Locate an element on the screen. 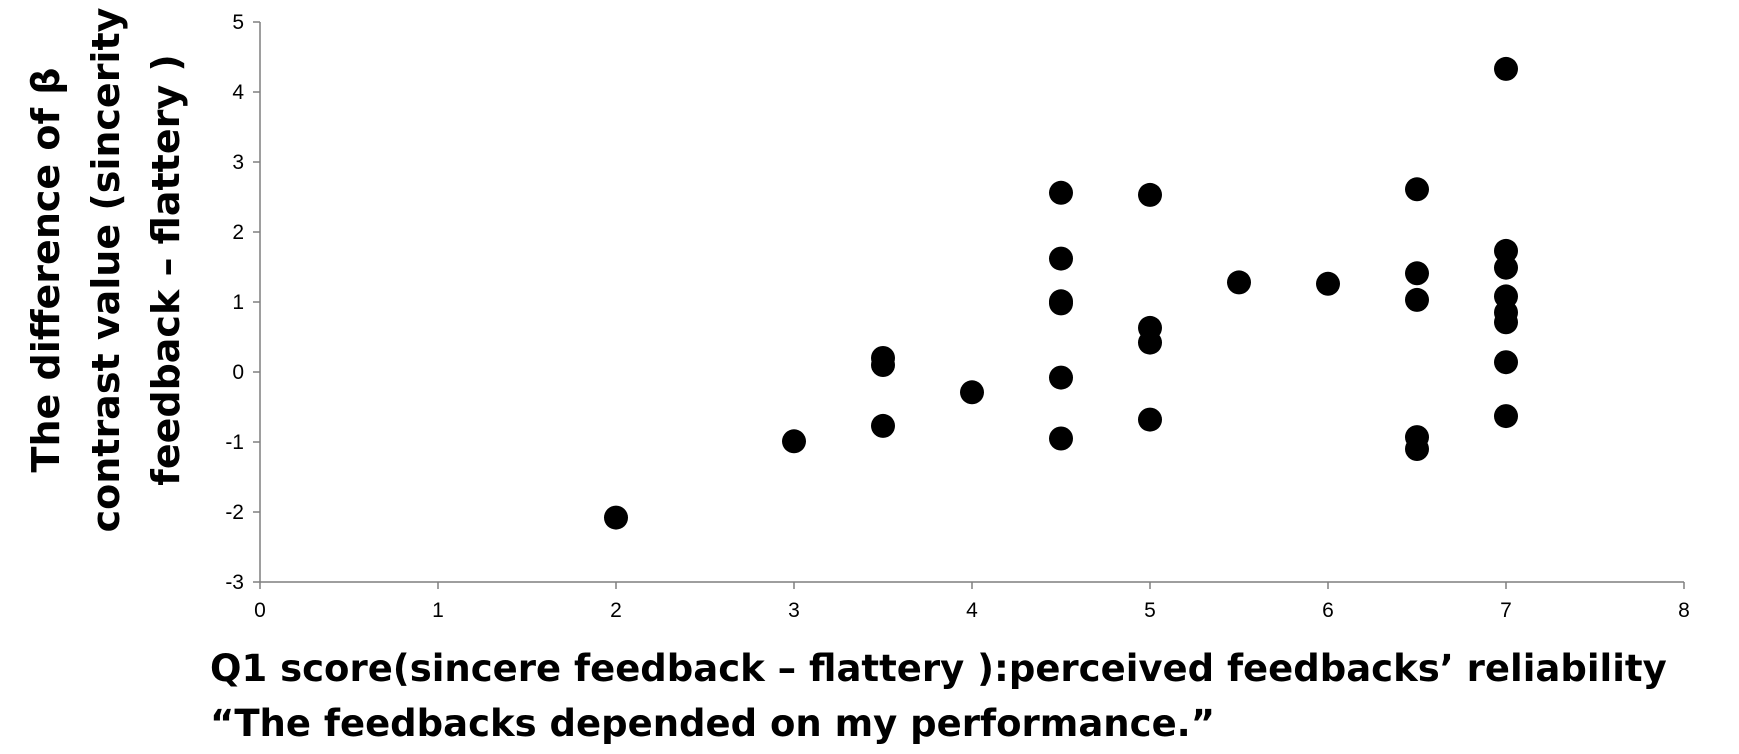 The height and width of the screenshot is (754, 1739). y-tick-labels: 5 4 3 2 1 0 -1 -2 -3 is located at coordinates (234, 302).